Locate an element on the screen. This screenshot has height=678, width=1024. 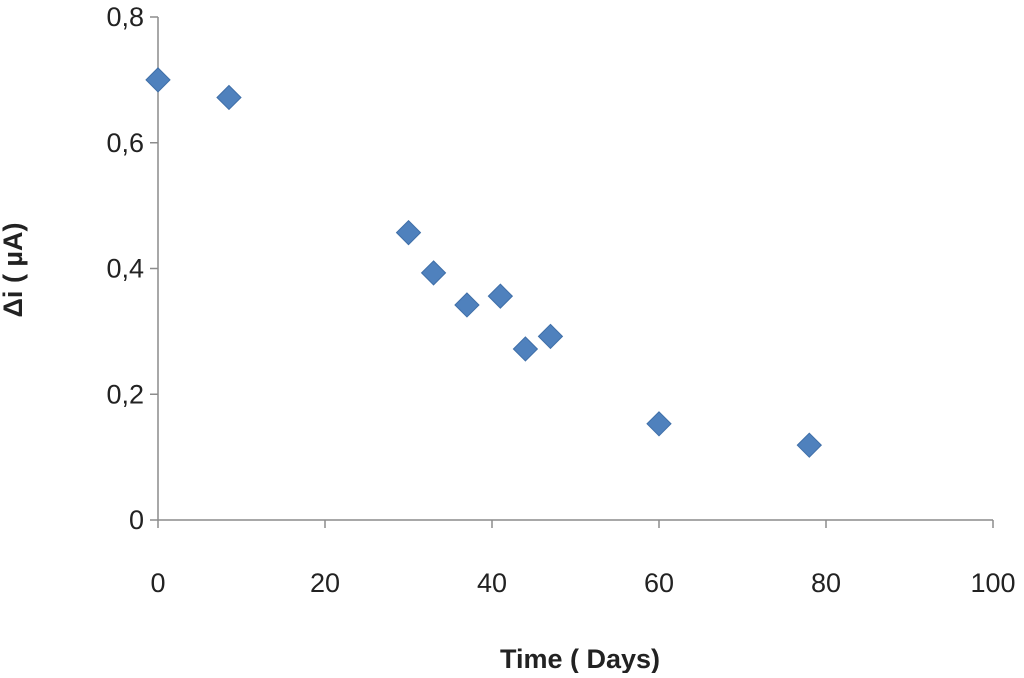
y-tick-label: 0 is located at coordinates (136, 520).